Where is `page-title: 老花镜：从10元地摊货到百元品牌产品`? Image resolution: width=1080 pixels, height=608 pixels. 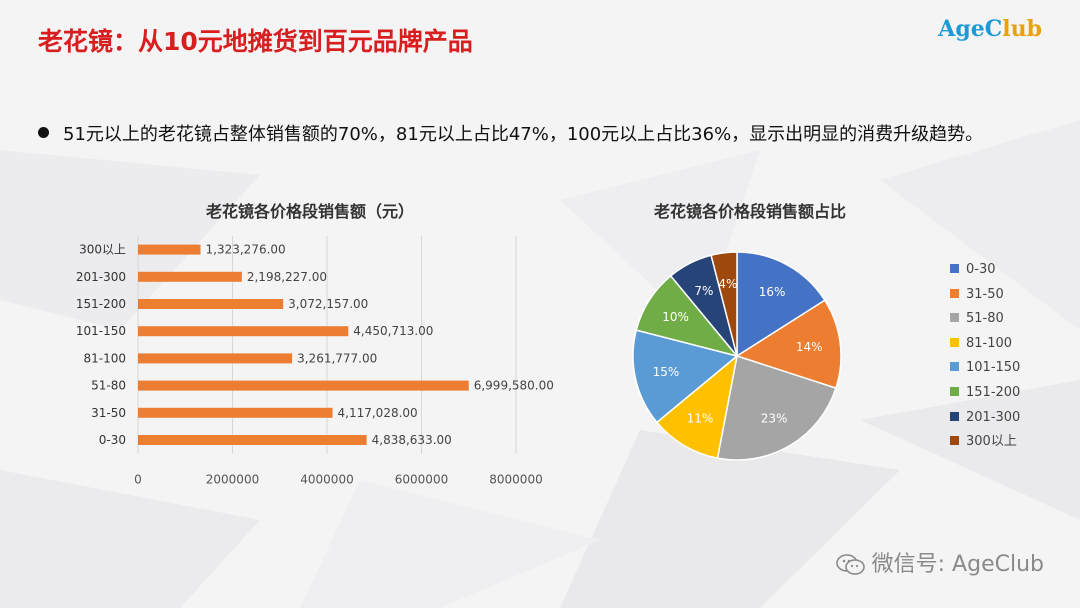
page-title: 老花镜：从10元地摊货到百元品牌产品 is located at coordinates (255, 41).